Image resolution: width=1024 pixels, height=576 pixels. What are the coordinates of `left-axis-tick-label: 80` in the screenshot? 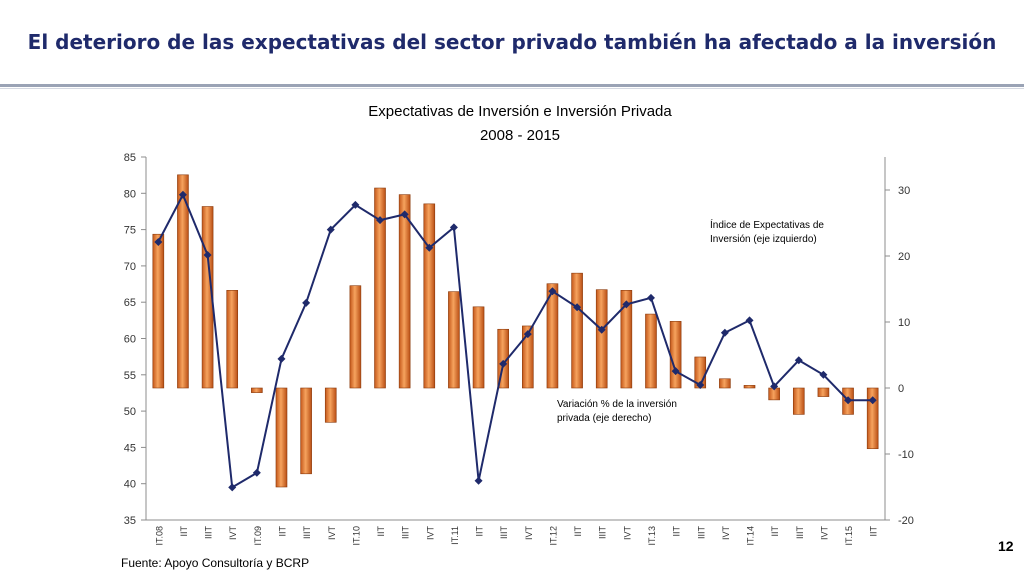 It's located at (130, 194).